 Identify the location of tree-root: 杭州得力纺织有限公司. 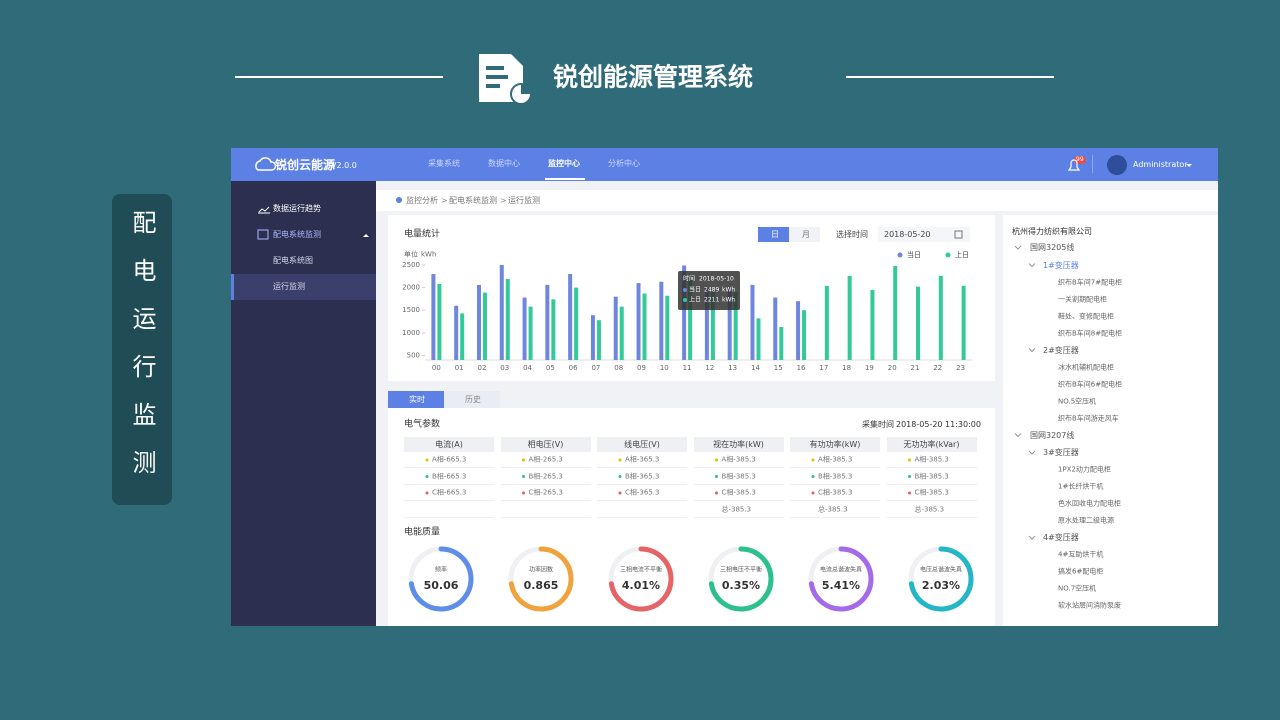
(1052, 231).